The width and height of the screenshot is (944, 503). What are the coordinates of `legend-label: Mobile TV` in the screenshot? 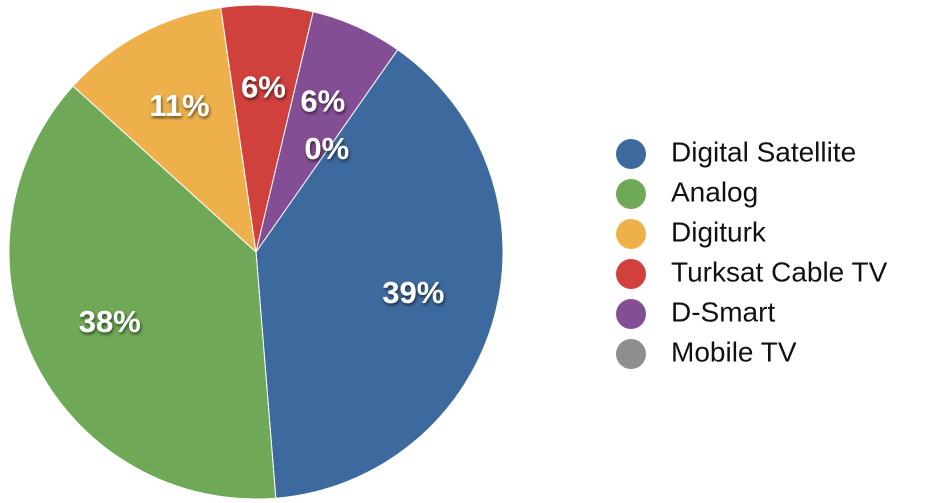 It's located at (734, 351).